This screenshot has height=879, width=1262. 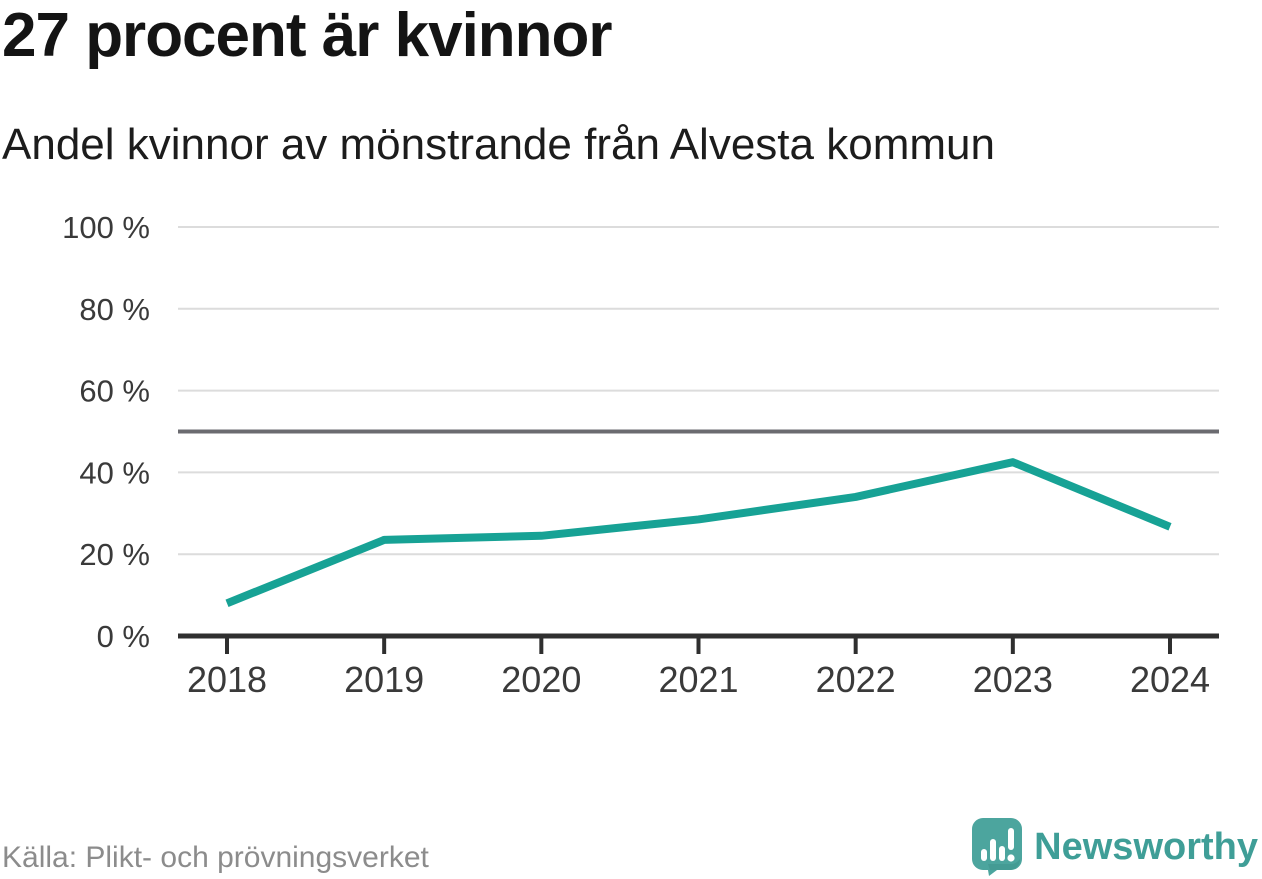 What do you see at coordinates (227, 679) in the screenshot?
I see `x-tick-label: 2018` at bounding box center [227, 679].